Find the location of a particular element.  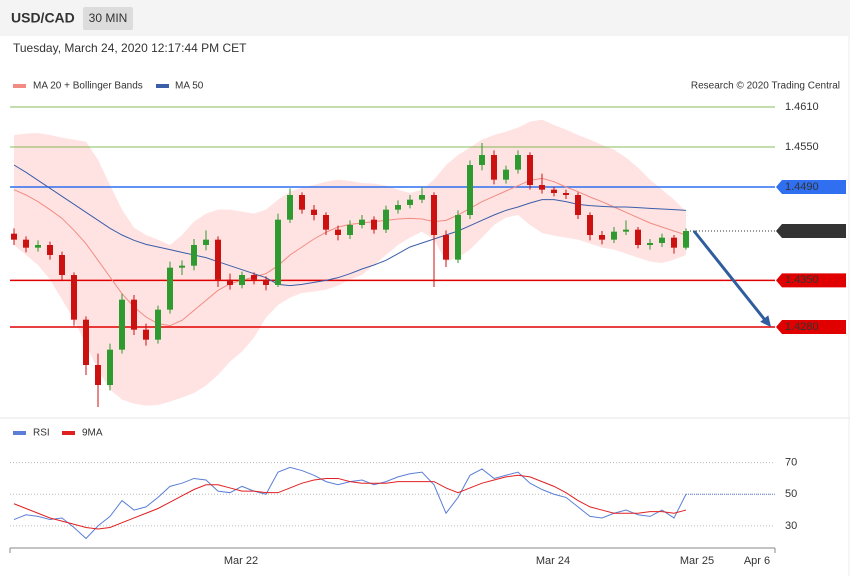

timestamp: Tuesday, March 24, 2020 12:17:44 PM CET is located at coordinates (130, 48).